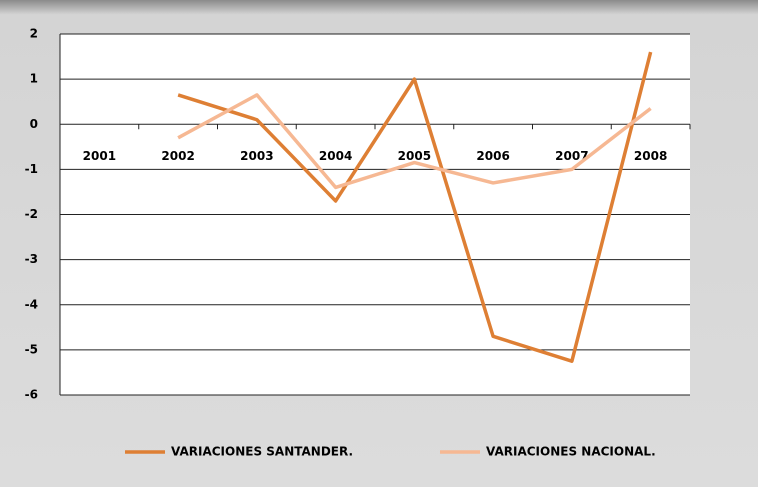  Describe the element at coordinates (650, 156) in the screenshot. I see `x-tick-label: 2008` at that location.